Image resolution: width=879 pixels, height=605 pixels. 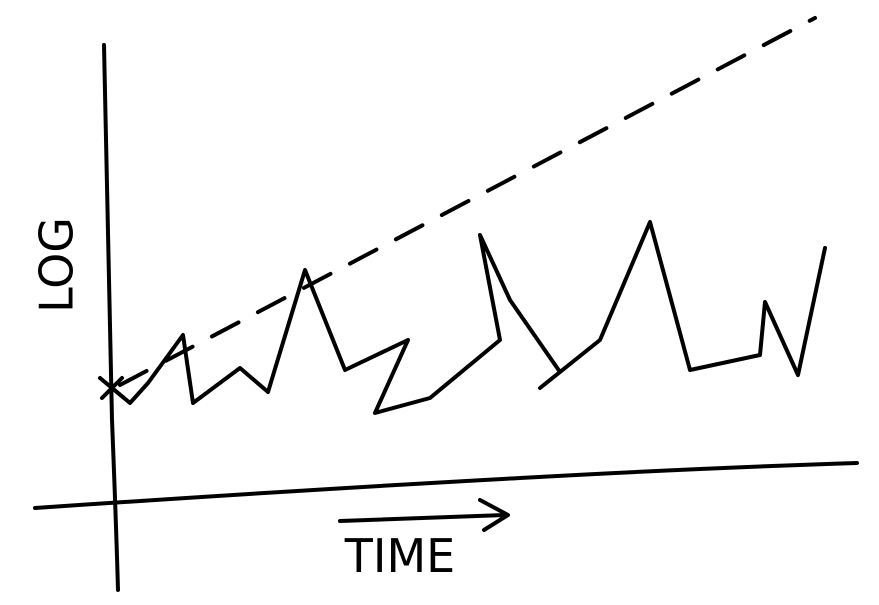 I want to click on x-axis, so click(x=446, y=485).